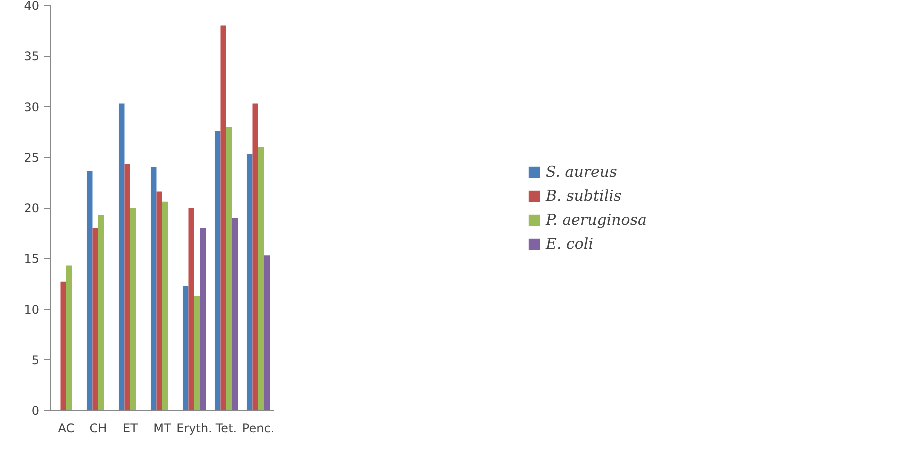 The width and height of the screenshot is (909, 460). Describe the element at coordinates (32, 259) in the screenshot. I see `y-tick-label: 15` at that location.